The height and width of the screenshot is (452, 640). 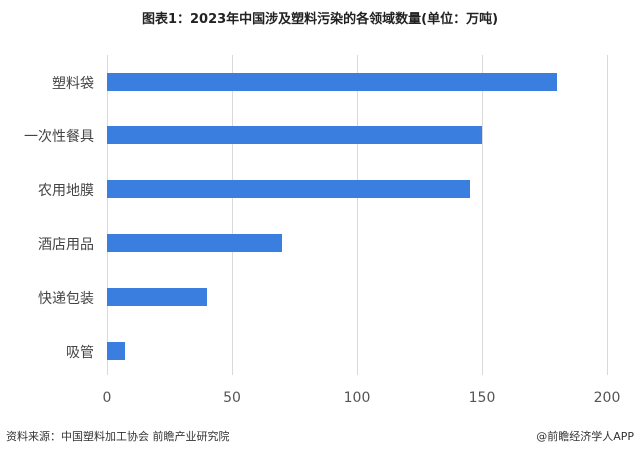 I want to click on category-label: 吸管, so click(x=80, y=353).